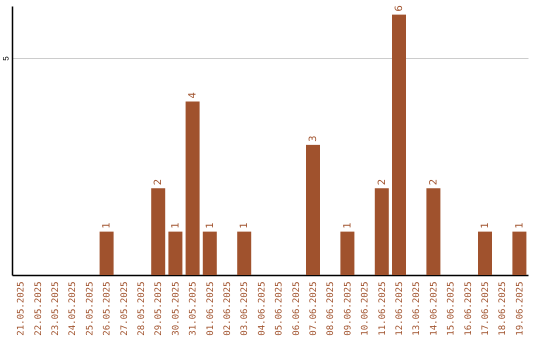 The width and height of the screenshot is (540, 340). I want to click on x-tick-label: 15.06.2025, so click(451, 309).